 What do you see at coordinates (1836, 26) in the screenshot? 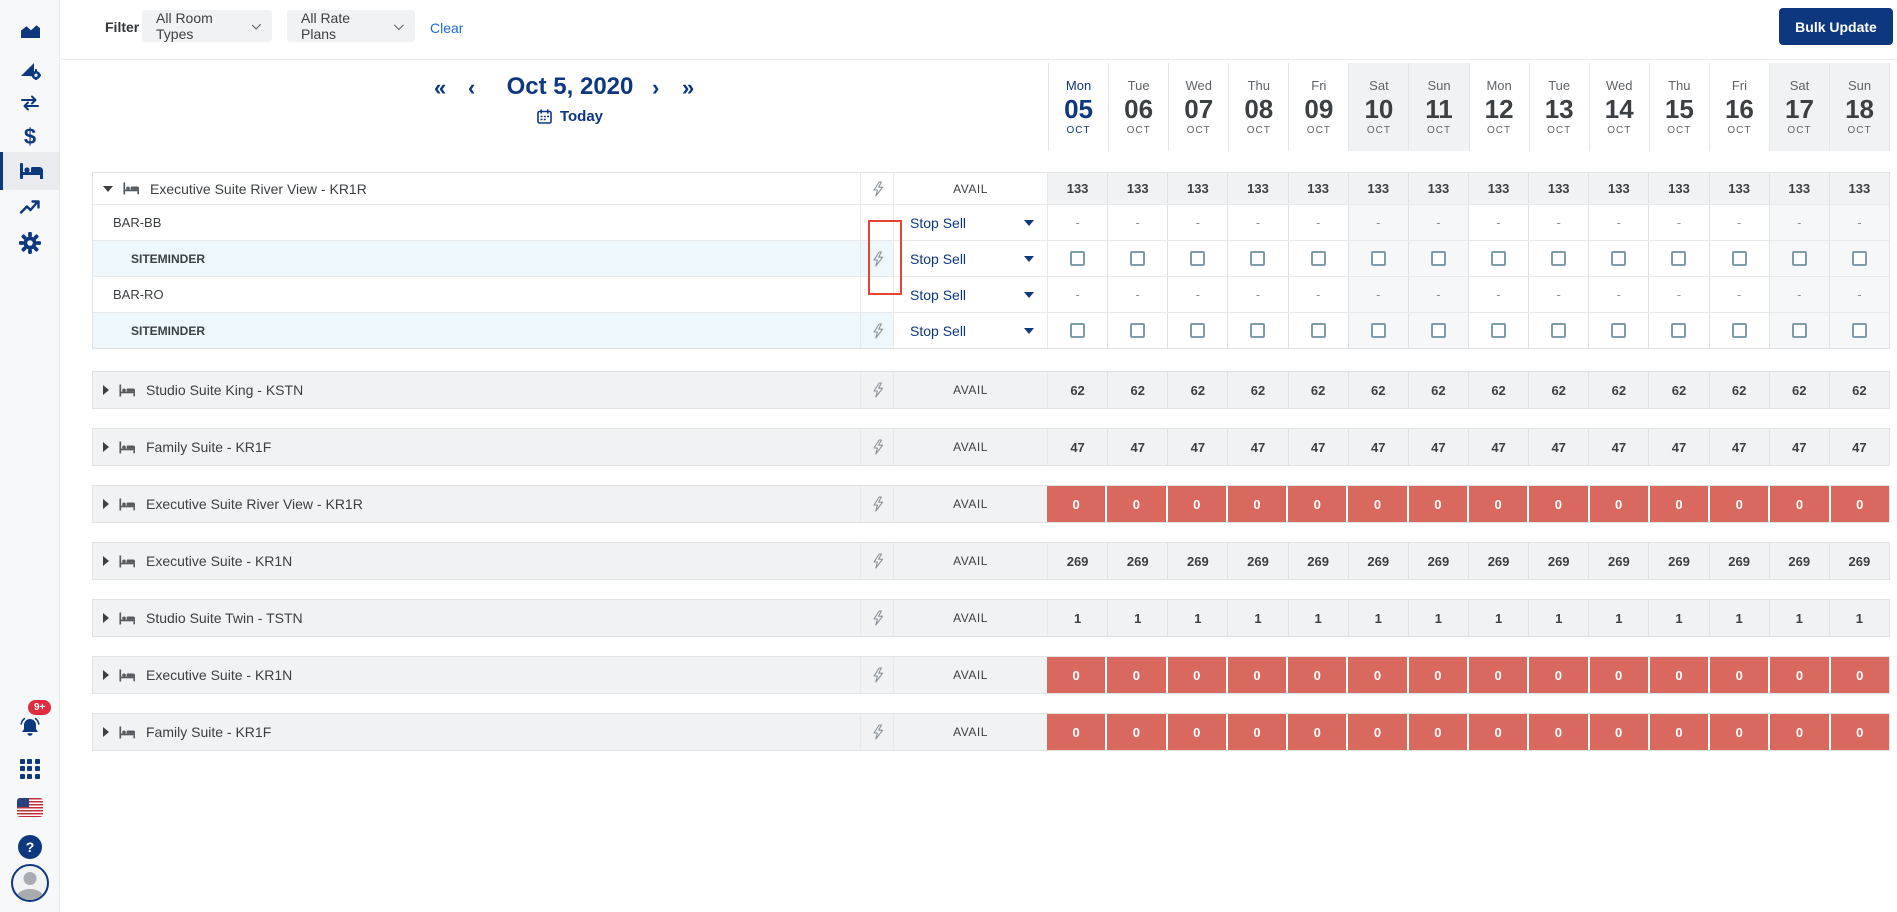
I see `bulk-update-button: Bulk Update` at bounding box center [1836, 26].